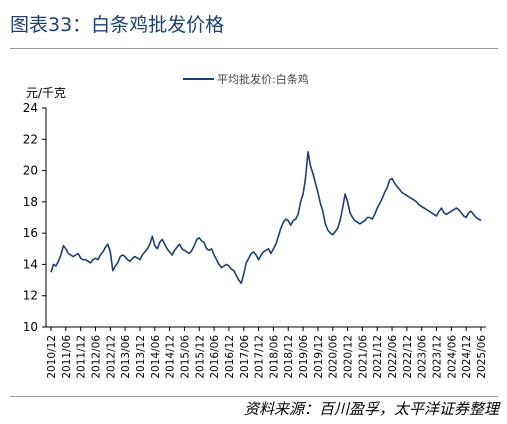  Describe the element at coordinates (82, 357) in the screenshot. I see `x-tick-label: 2011/12` at that location.